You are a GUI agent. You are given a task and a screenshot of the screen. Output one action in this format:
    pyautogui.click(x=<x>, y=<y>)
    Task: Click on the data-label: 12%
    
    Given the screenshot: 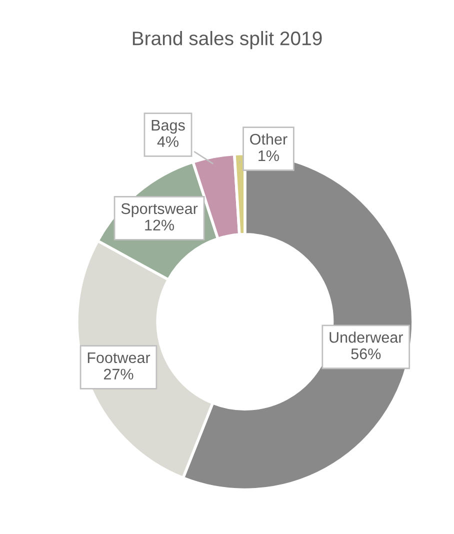 What is the action you would take?
    pyautogui.click(x=159, y=225)
    